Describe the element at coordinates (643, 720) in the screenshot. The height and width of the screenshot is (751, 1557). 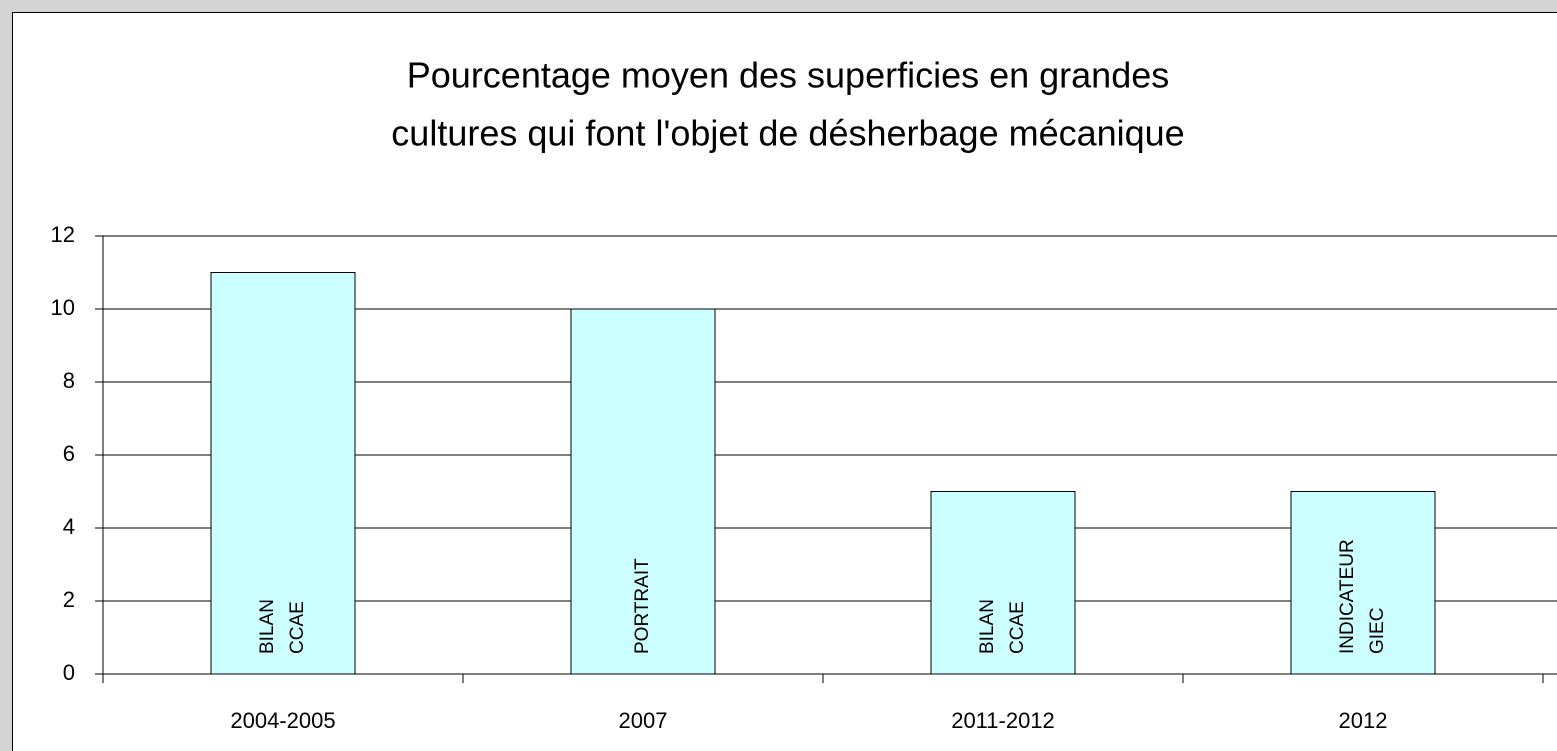
I see `x-tick-label: 2007` at that location.